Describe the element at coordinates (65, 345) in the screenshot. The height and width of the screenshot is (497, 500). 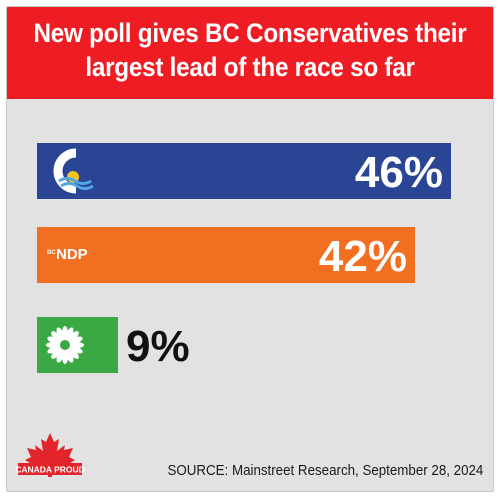
I see `bc-greens-logo` at that location.